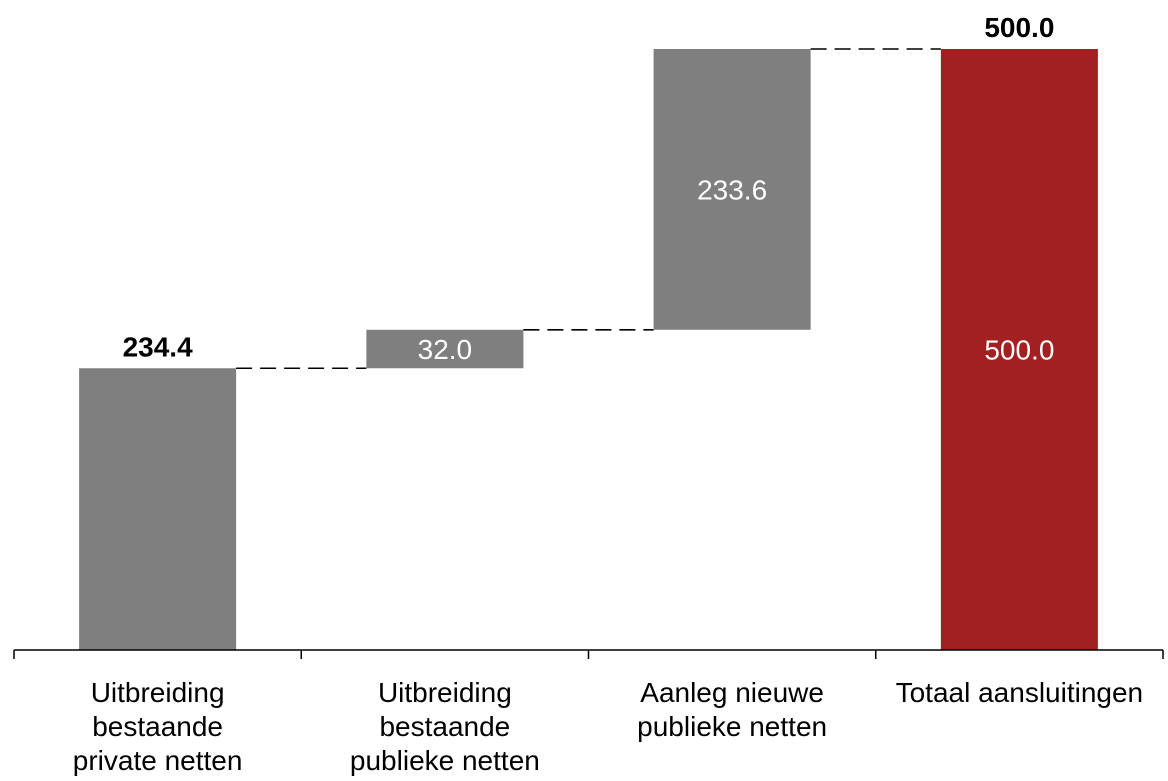  I want to click on x-tick-label-line: private netten, so click(158, 760).